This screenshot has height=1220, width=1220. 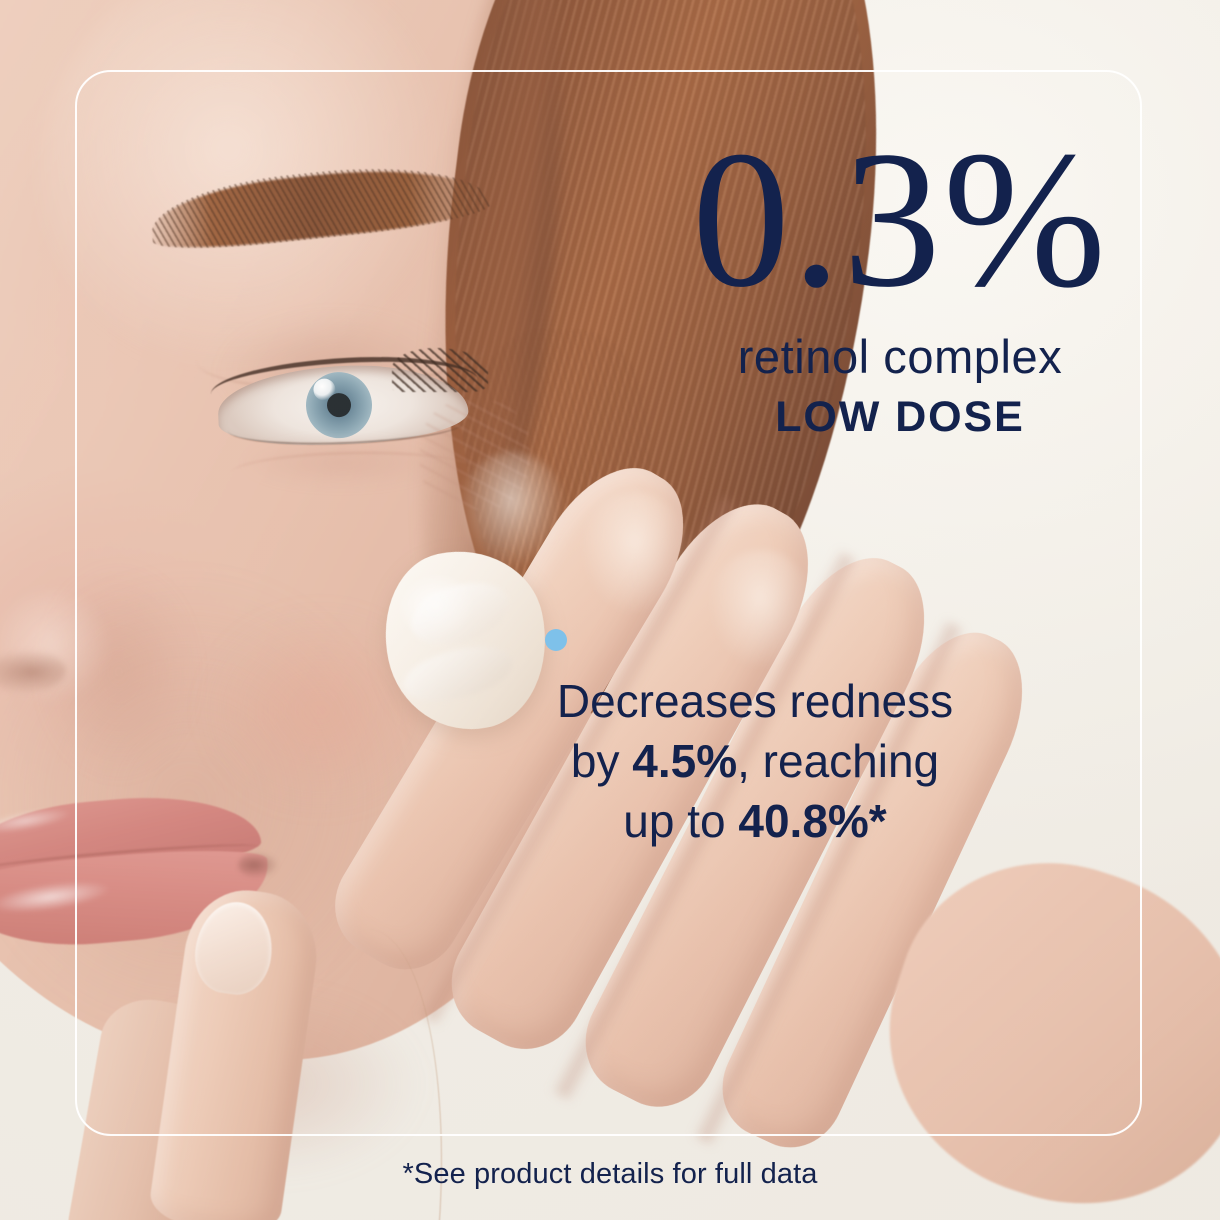 I want to click on redness-max-value: 40.8%*, so click(x=812, y=820).